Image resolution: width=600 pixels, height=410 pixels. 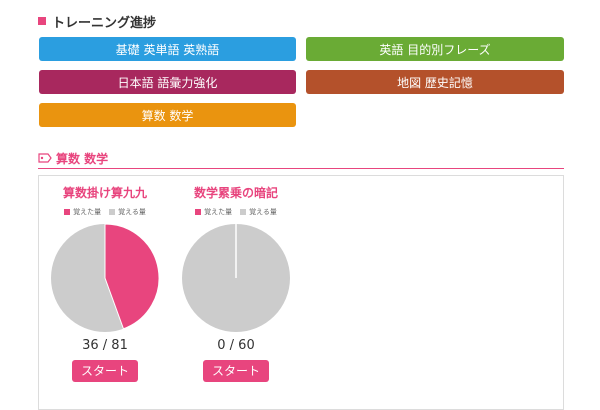 What do you see at coordinates (236, 345) in the screenshot?
I see `progress-count: 0 / 60` at bounding box center [236, 345].